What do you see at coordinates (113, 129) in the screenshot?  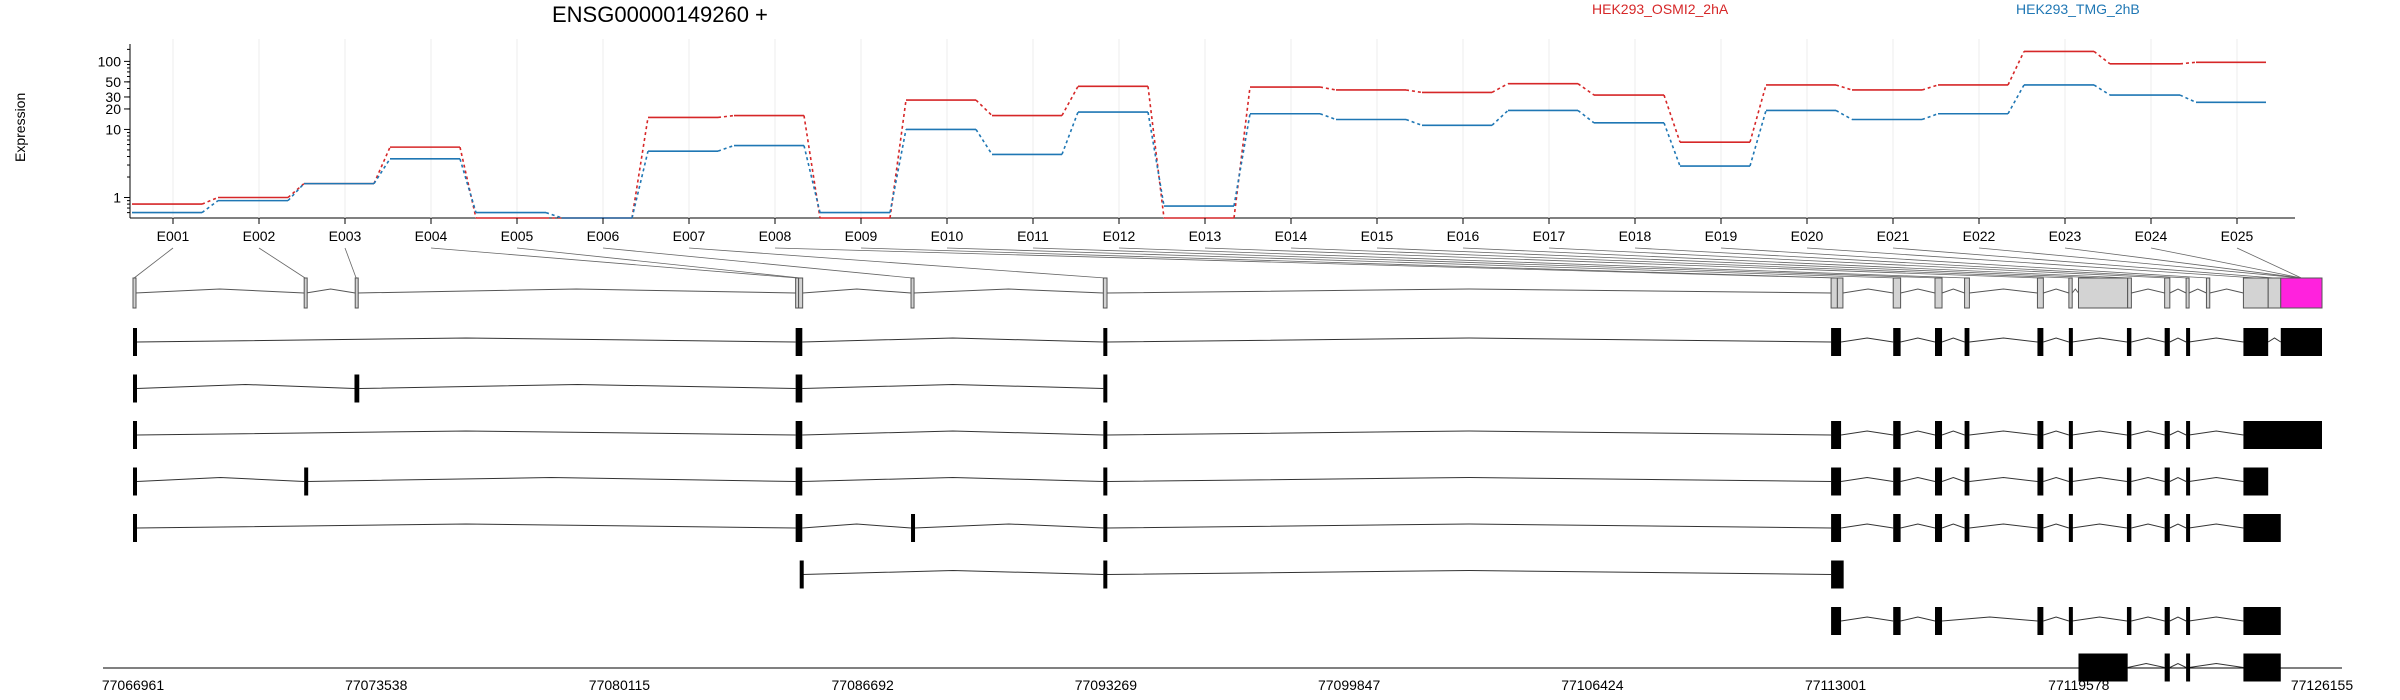 I see `y-tick-label: 10` at bounding box center [113, 129].